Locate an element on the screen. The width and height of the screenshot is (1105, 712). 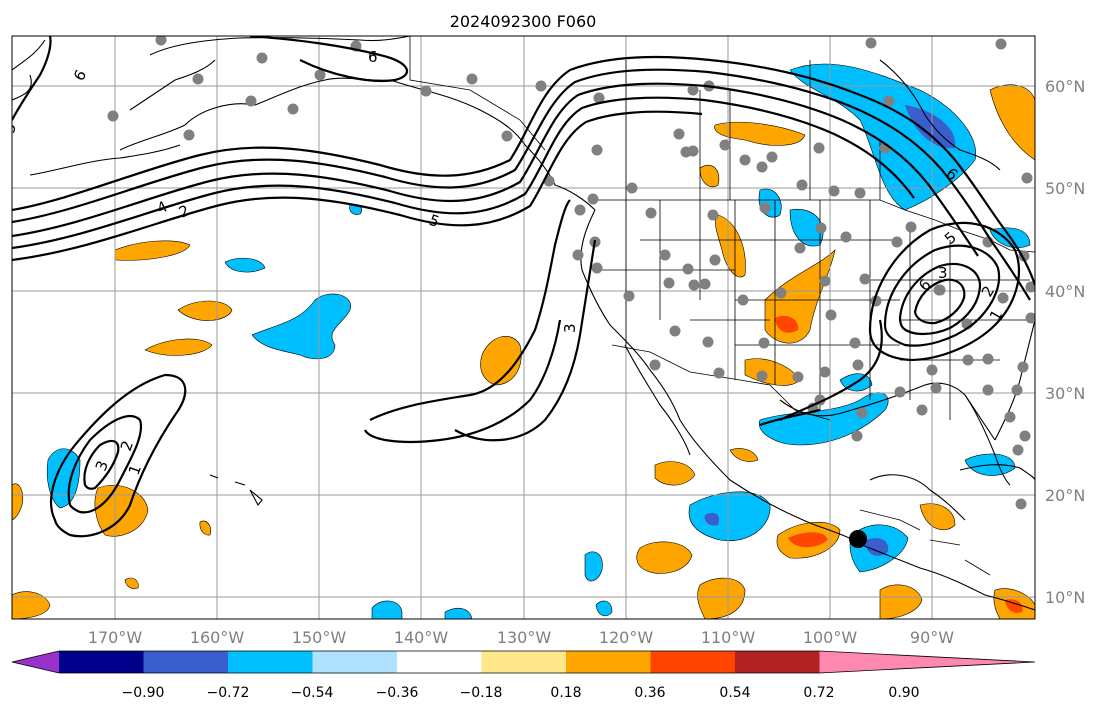
lon-label: 130°W is located at coordinates (524, 637).